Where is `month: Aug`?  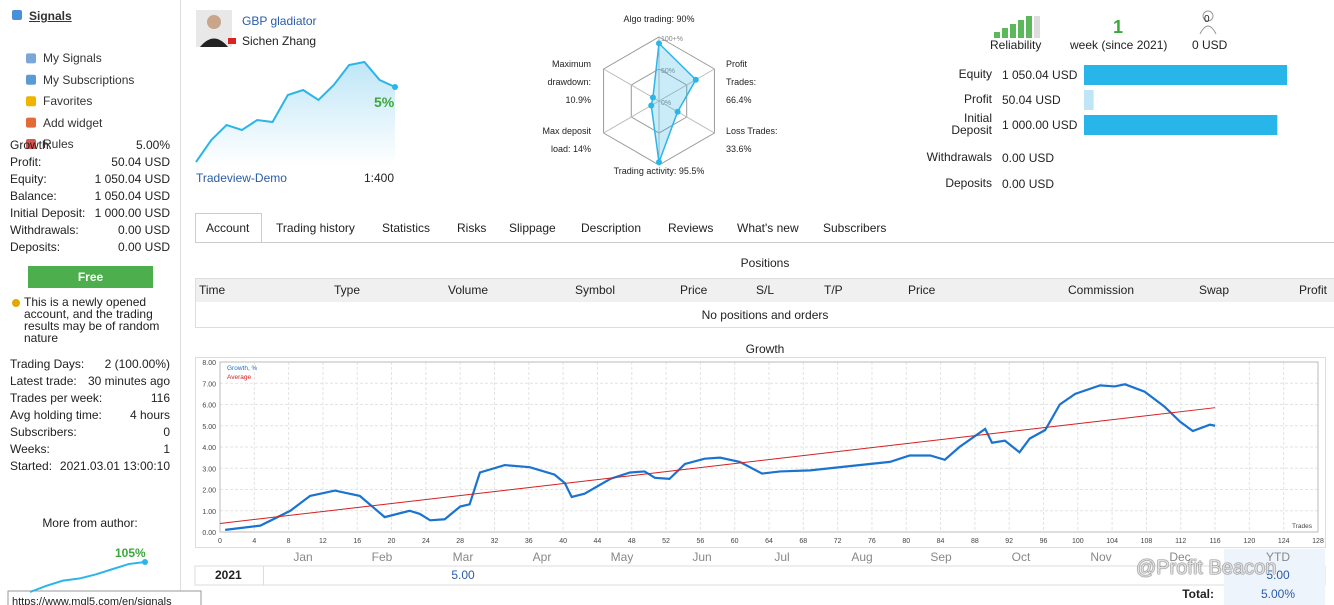 month: Aug is located at coordinates (862, 557).